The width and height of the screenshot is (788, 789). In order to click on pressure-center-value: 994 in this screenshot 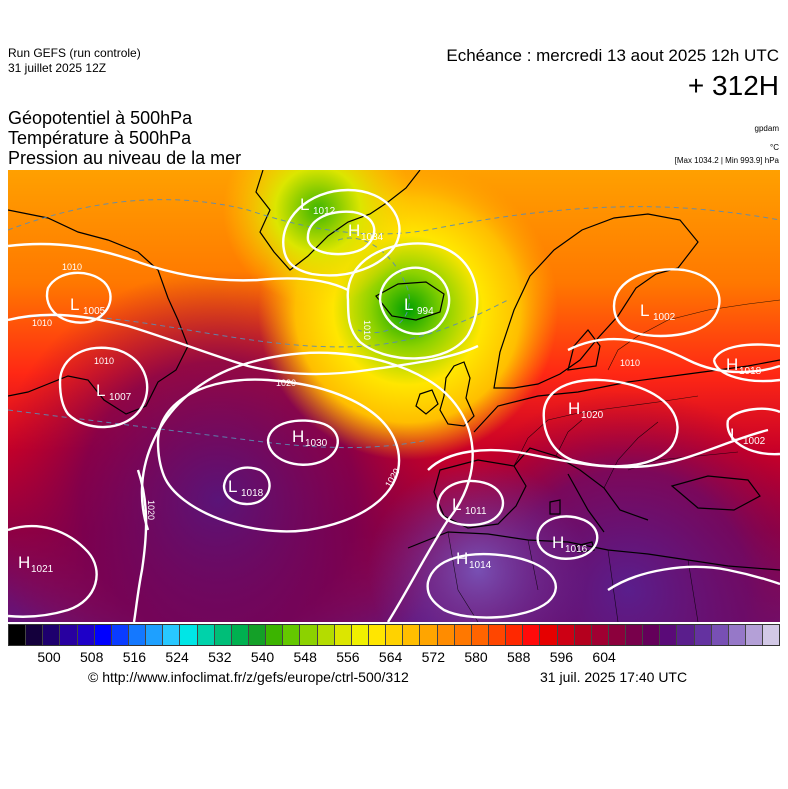, I will do `click(425, 311)`.